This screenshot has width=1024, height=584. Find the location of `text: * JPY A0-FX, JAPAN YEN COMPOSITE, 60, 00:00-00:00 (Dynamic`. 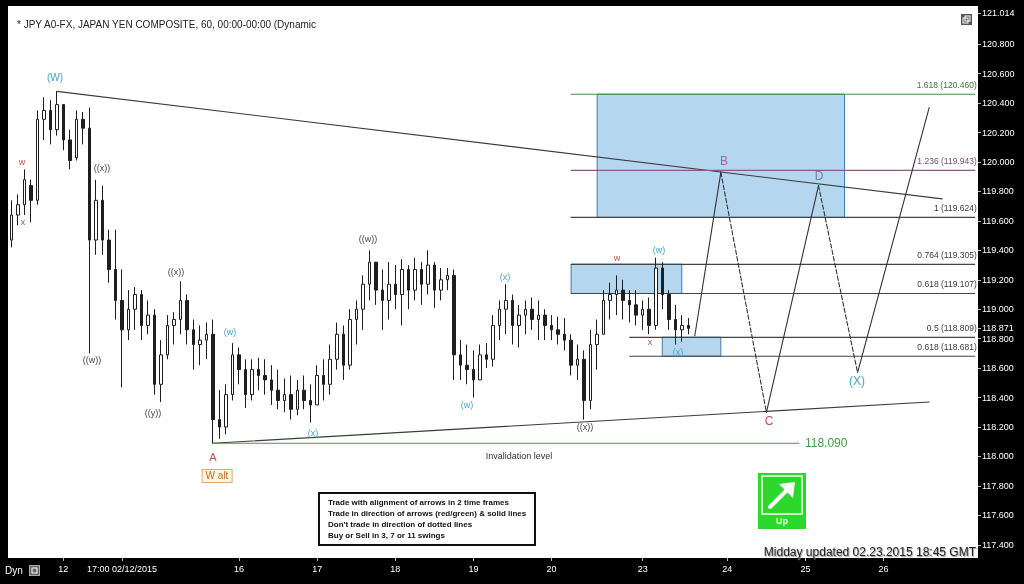

text: * JPY A0-FX, JAPAN YEN COMPOSITE, 60, 00:00-00:00 (Dynamic is located at coordinates (167, 24).